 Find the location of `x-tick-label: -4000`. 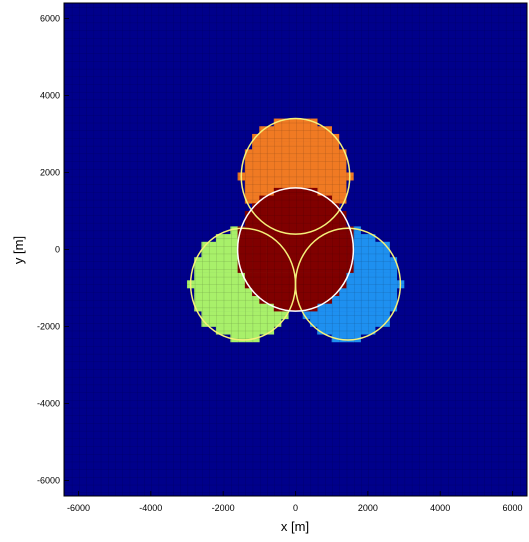

x-tick-label: -4000 is located at coordinates (150, 508).